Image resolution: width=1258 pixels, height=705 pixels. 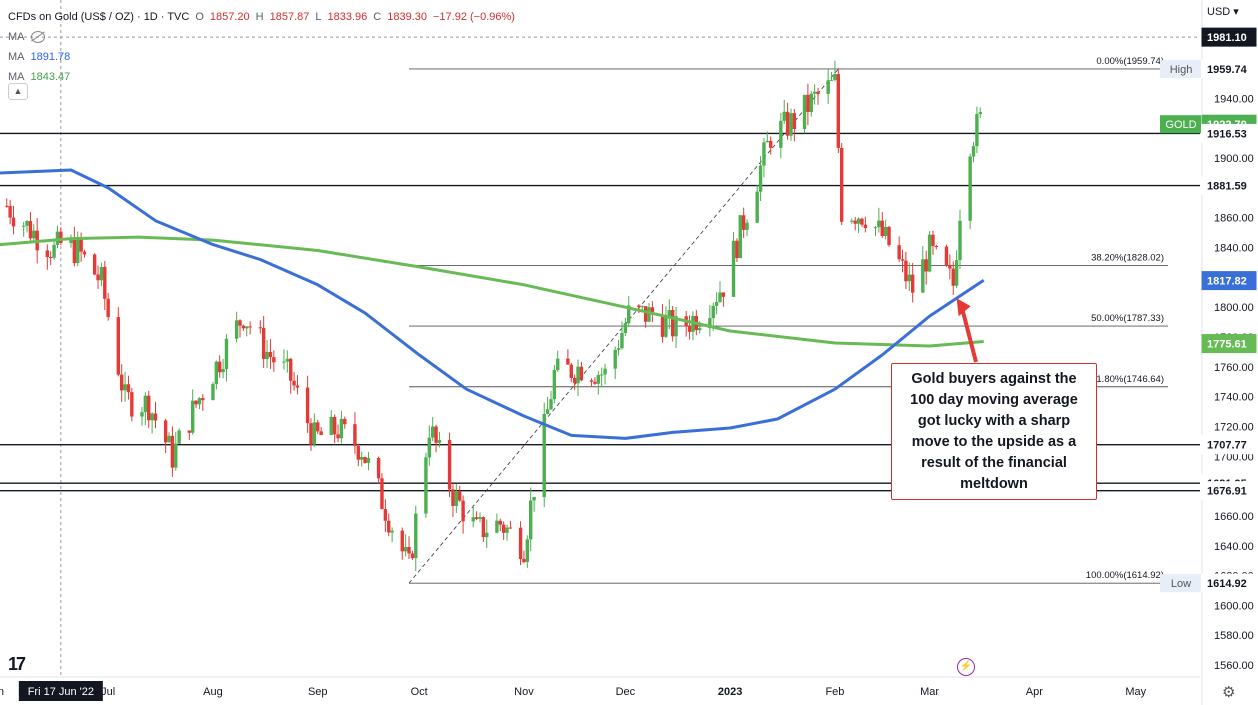 I want to click on y-tick-label: 1600.00, so click(x=1234, y=606).